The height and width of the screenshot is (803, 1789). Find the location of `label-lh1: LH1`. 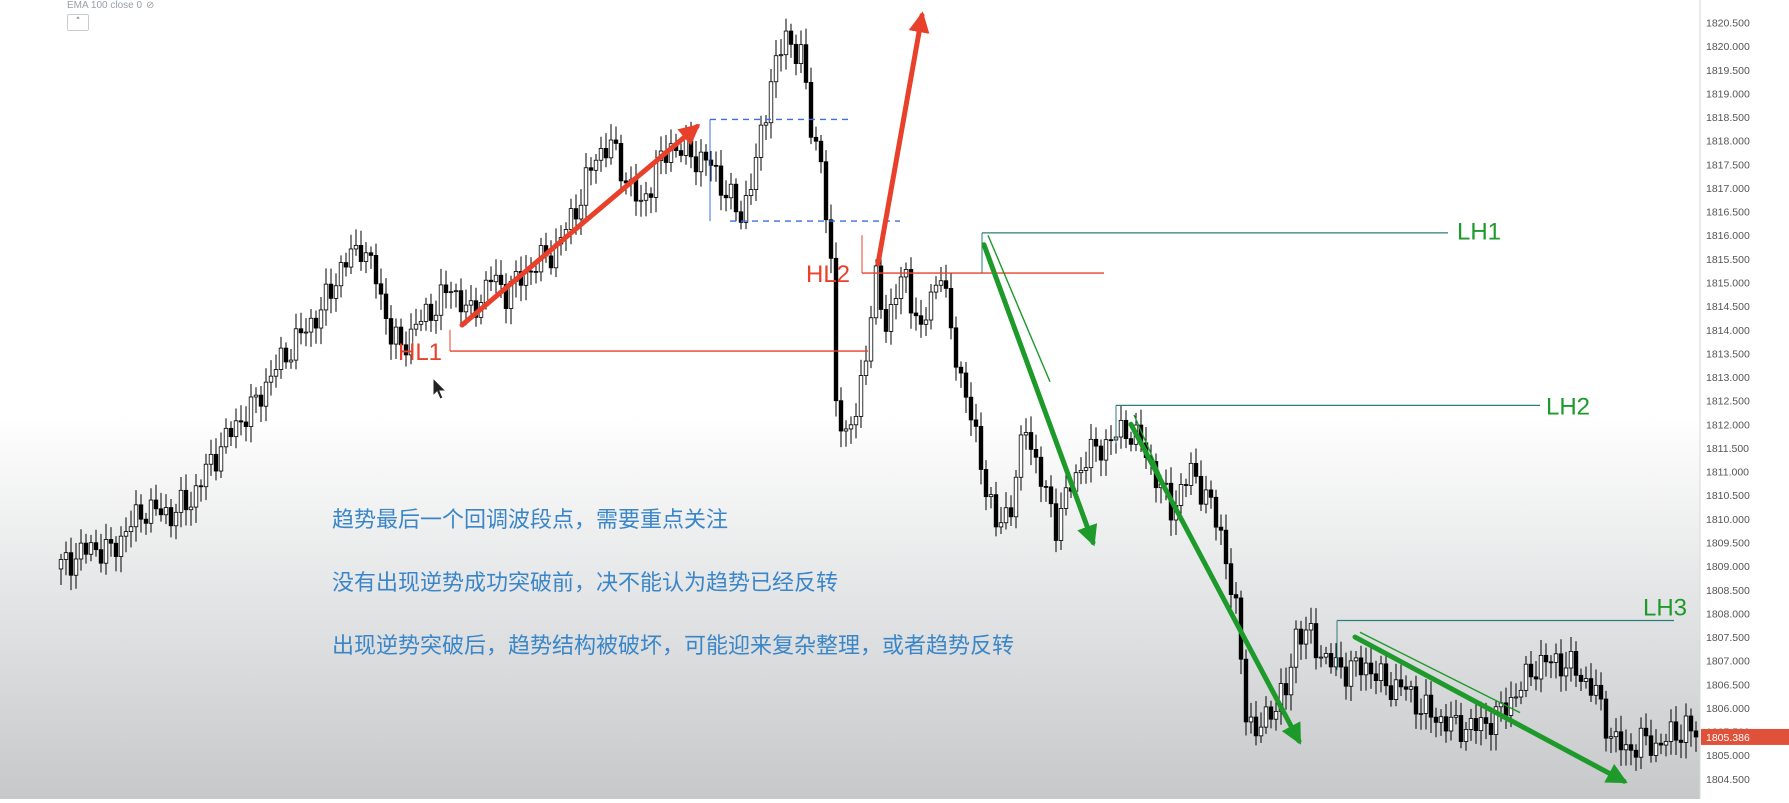

label-lh1: LH1 is located at coordinates (1479, 232).